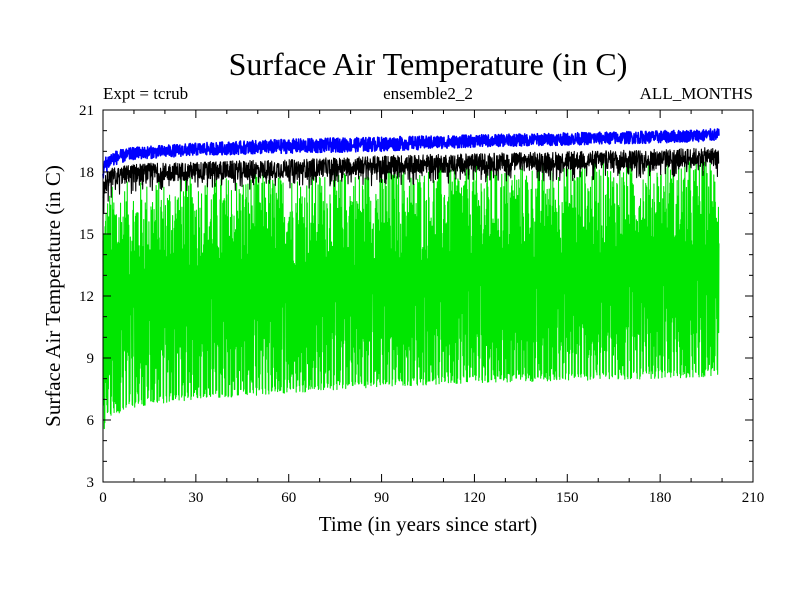 This screenshot has width=800, height=600. What do you see at coordinates (753, 498) in the screenshot?
I see `x-tick-label: 210` at bounding box center [753, 498].